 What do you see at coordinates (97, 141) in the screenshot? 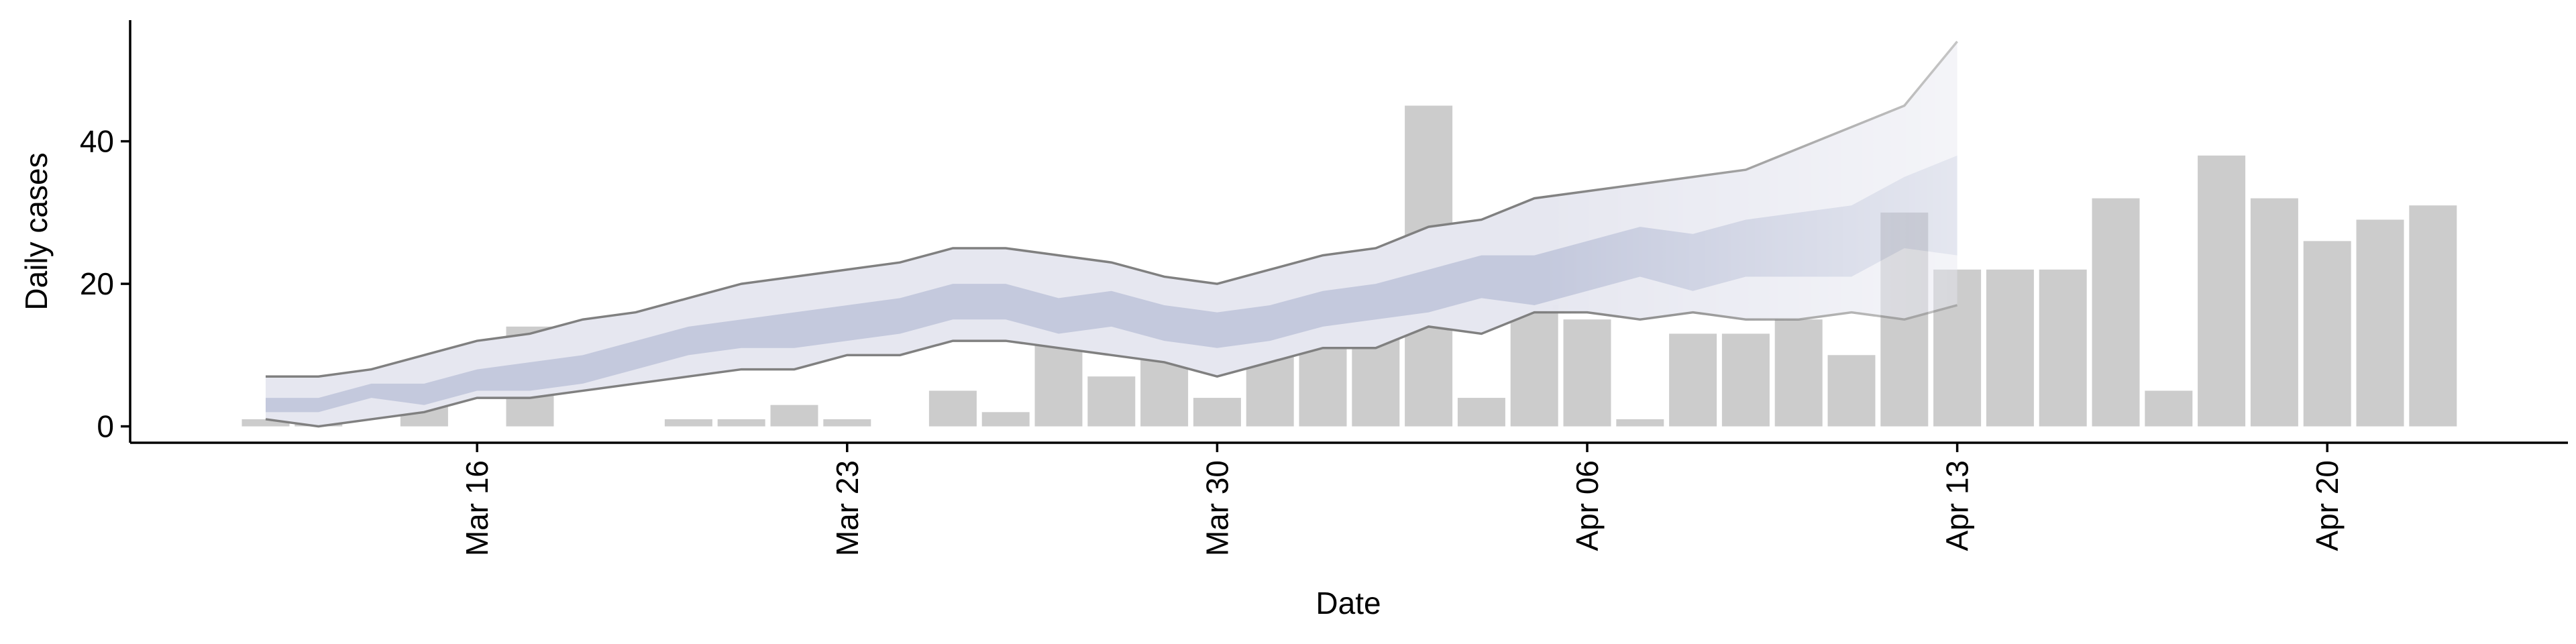
I see `y-tick-label: 40` at bounding box center [97, 141].